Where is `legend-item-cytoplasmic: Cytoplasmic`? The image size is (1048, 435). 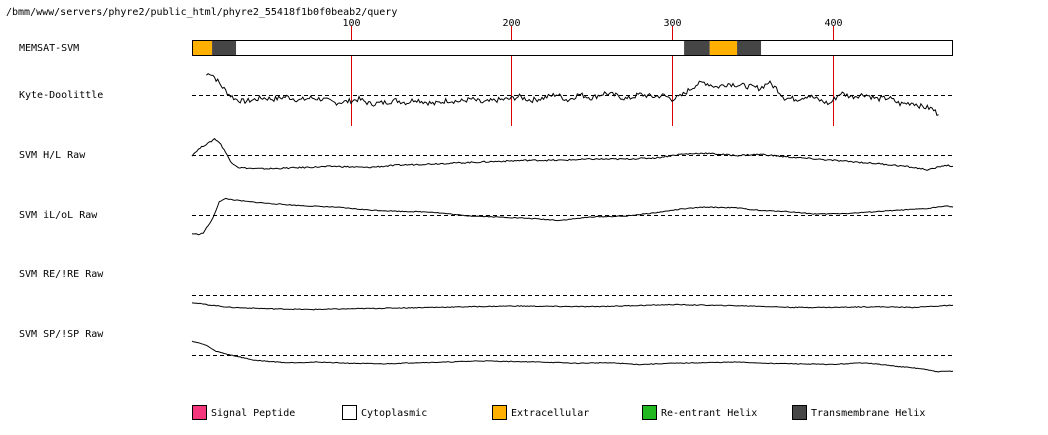 legend-item-cytoplasmic: Cytoplasmic is located at coordinates (384, 412).